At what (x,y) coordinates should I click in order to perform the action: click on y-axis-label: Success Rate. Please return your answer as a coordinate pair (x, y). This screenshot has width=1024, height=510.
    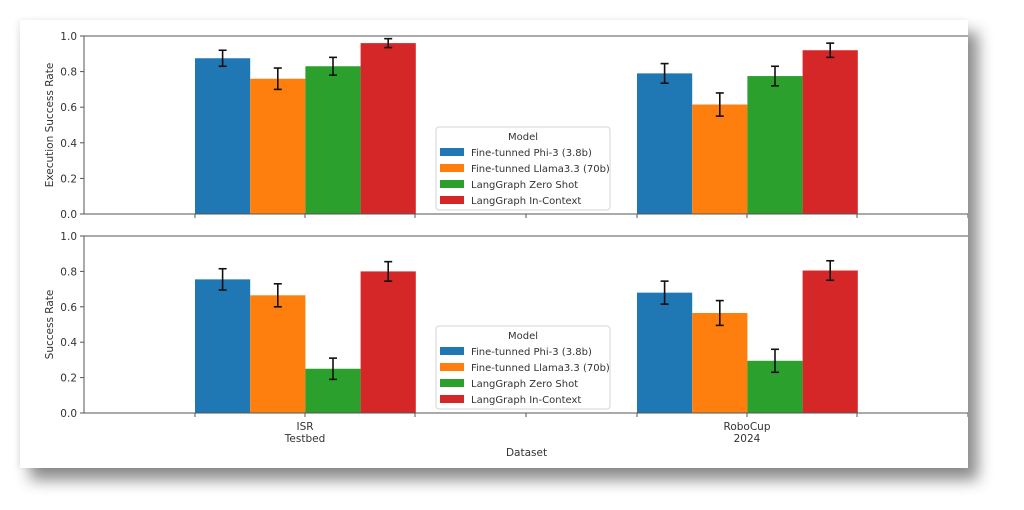
    Looking at the image, I should click on (50, 325).